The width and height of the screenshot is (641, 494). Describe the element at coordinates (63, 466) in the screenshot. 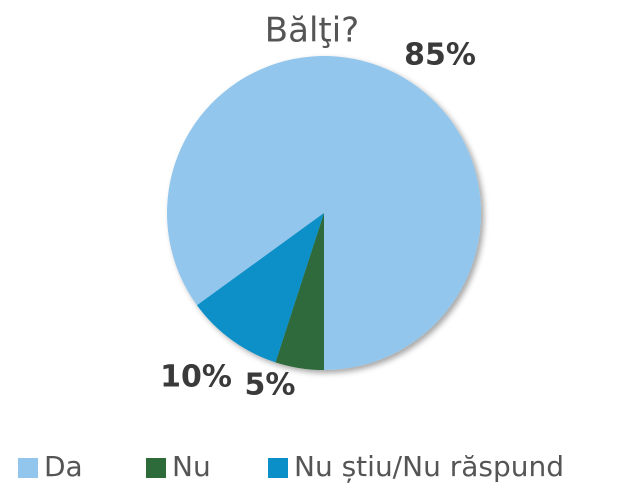

I see `legend-label: Da` at that location.